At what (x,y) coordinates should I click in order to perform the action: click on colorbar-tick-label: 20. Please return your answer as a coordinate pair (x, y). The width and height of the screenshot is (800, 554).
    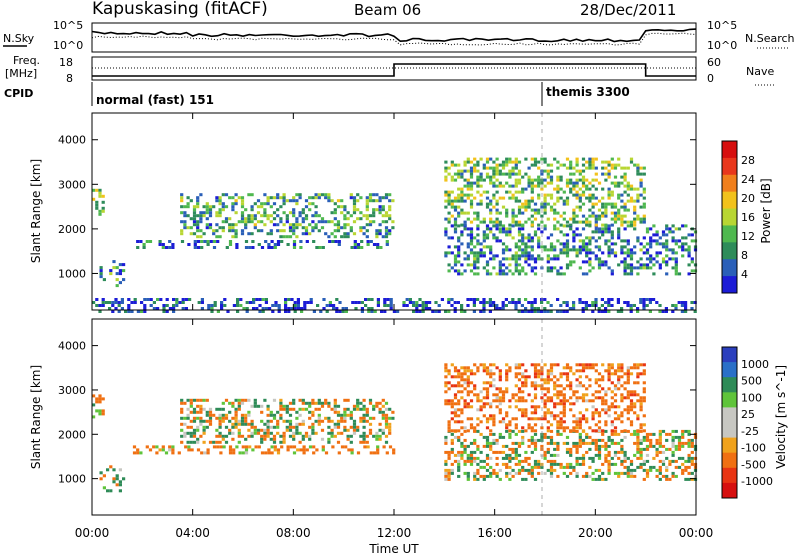
    Looking at the image, I should click on (748, 198).